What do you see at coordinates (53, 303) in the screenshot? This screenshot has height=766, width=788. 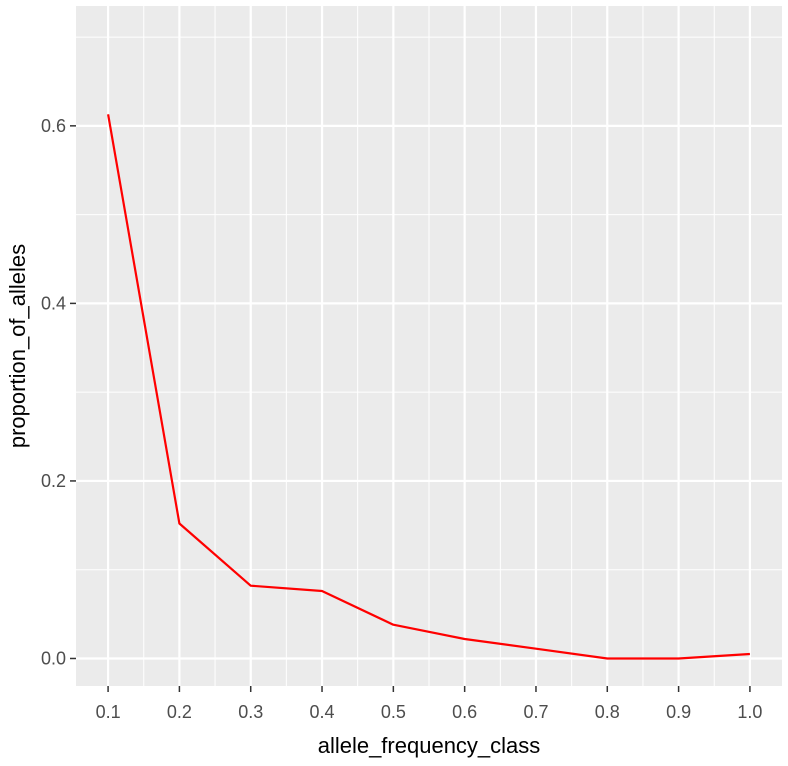 I see `y-tick-label: 0.4` at bounding box center [53, 303].